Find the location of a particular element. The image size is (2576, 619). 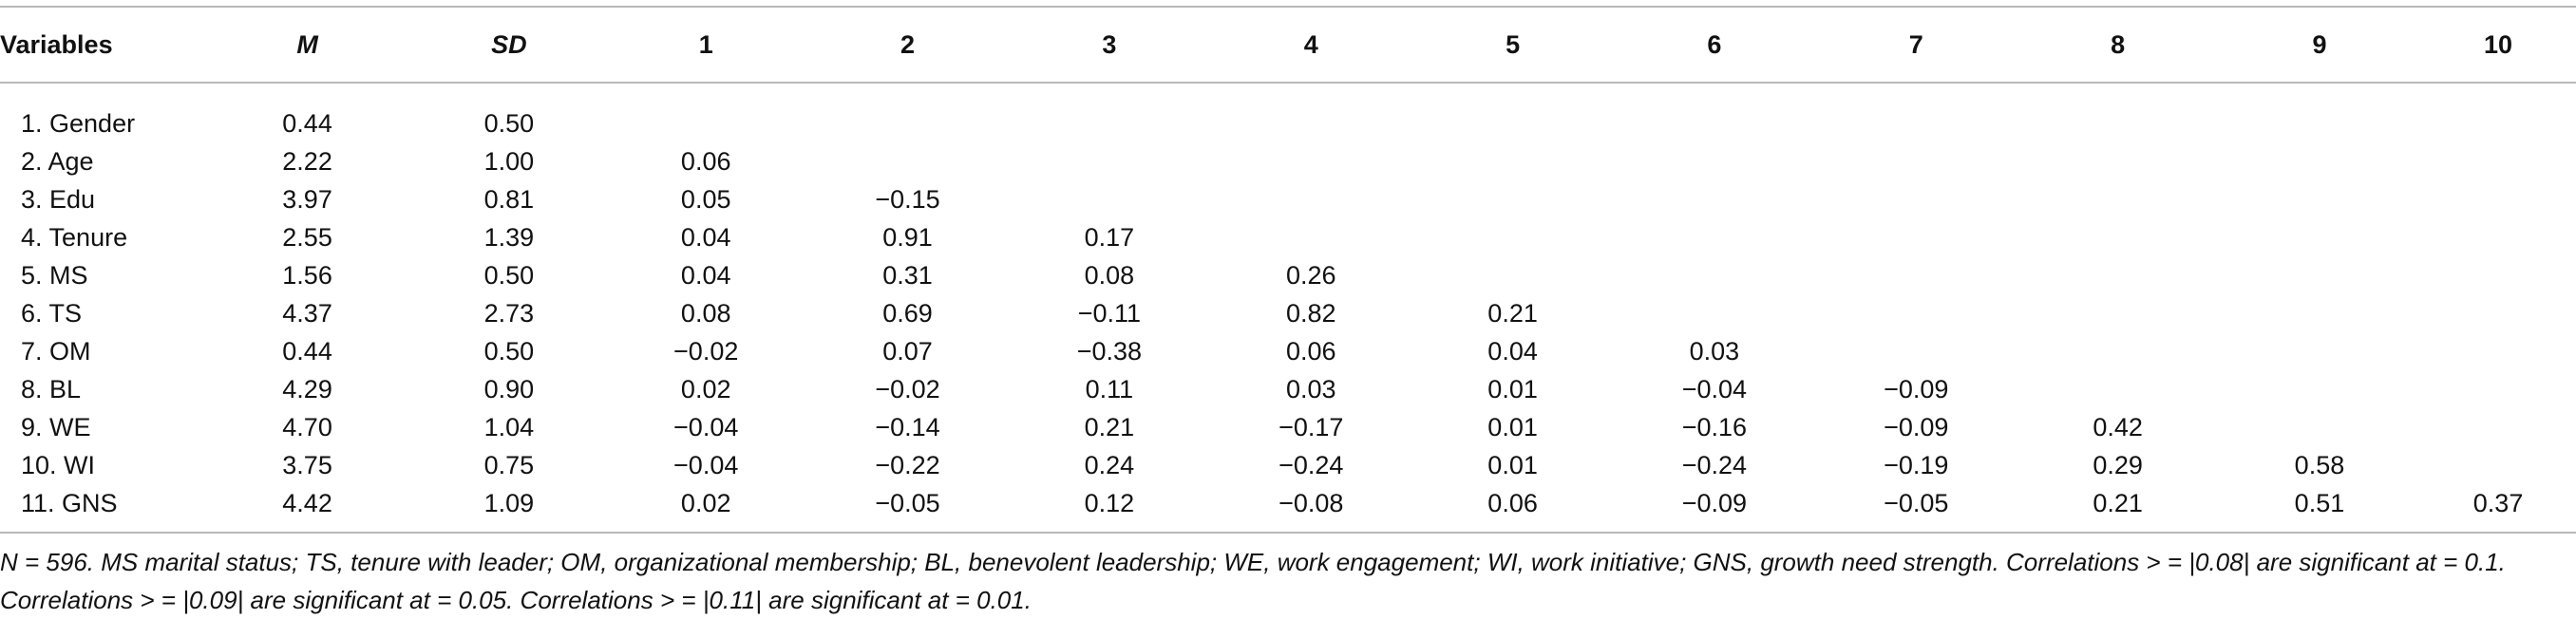

table-cell: 2.73 is located at coordinates (509, 313).